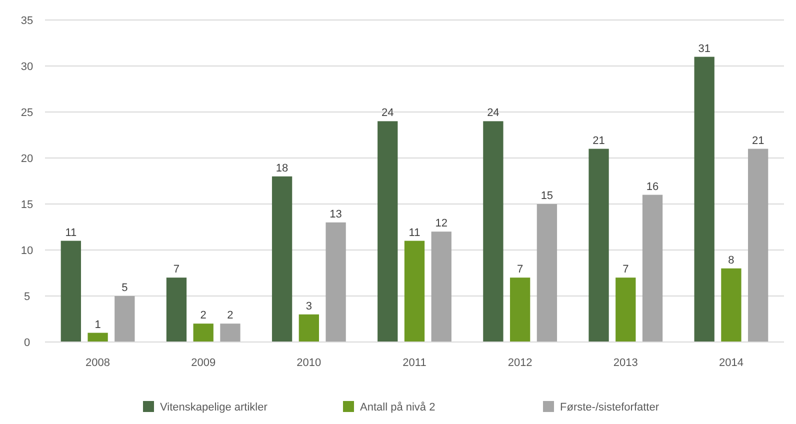  What do you see at coordinates (27, 66) in the screenshot?
I see `y-tick-label: 30` at bounding box center [27, 66].